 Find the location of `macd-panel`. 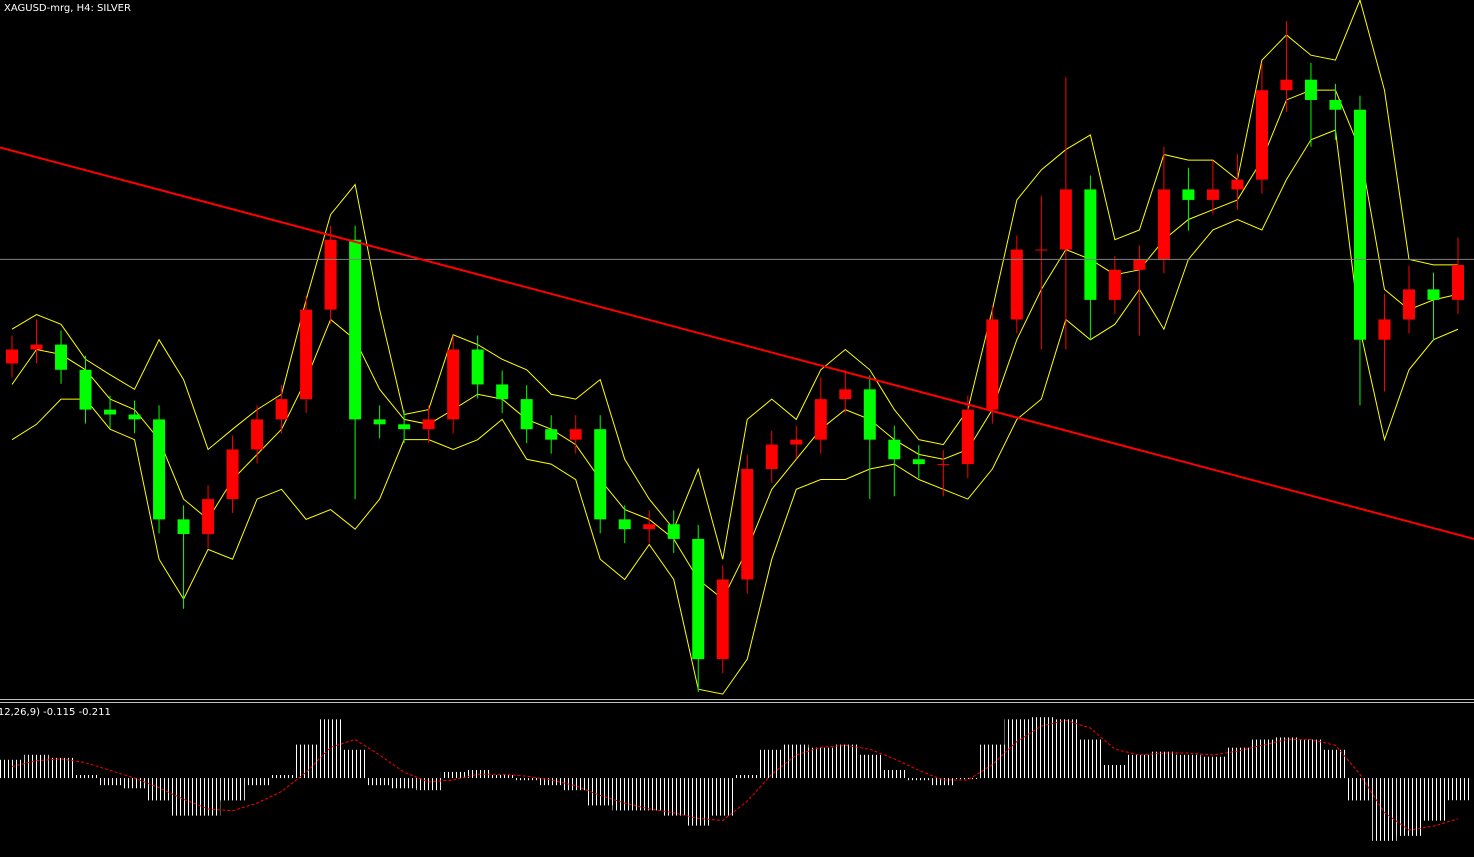

macd-panel is located at coordinates (735, 779).